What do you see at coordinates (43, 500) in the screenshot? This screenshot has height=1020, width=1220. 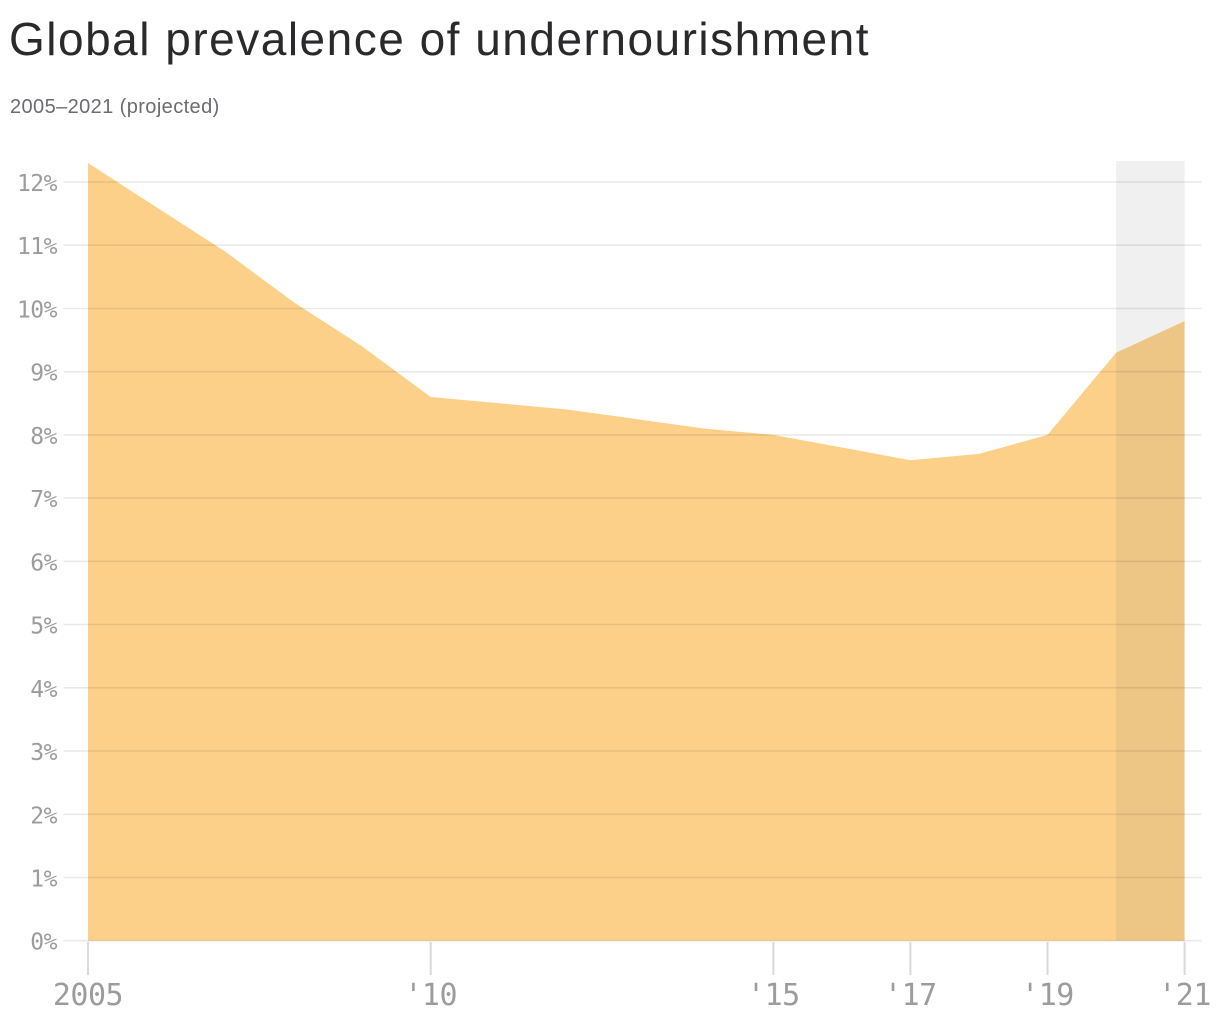 I see `y-axis-label: 7%` at bounding box center [43, 500].